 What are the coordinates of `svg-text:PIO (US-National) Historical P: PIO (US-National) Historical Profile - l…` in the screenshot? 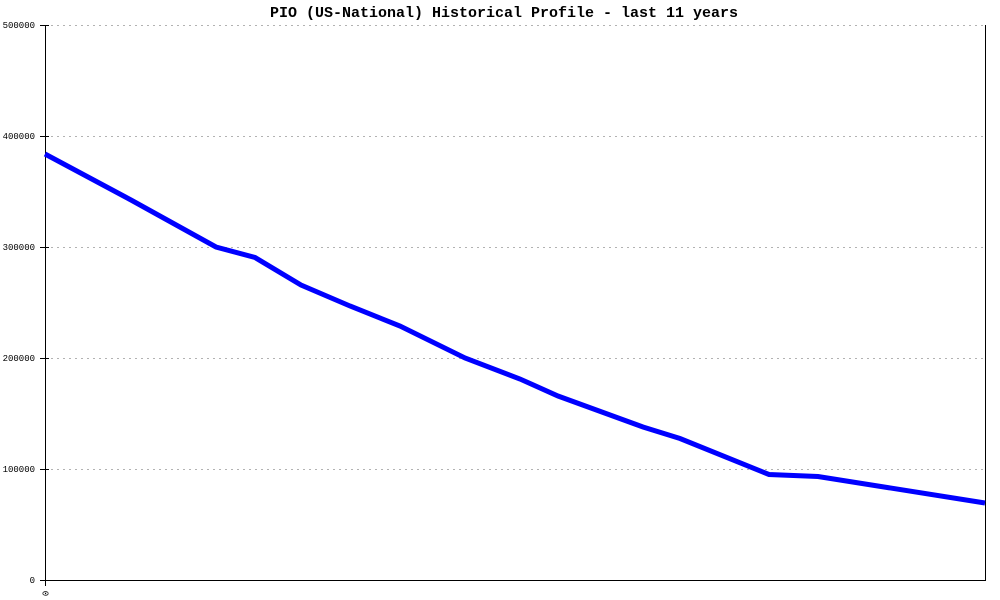 It's located at (504, 13).